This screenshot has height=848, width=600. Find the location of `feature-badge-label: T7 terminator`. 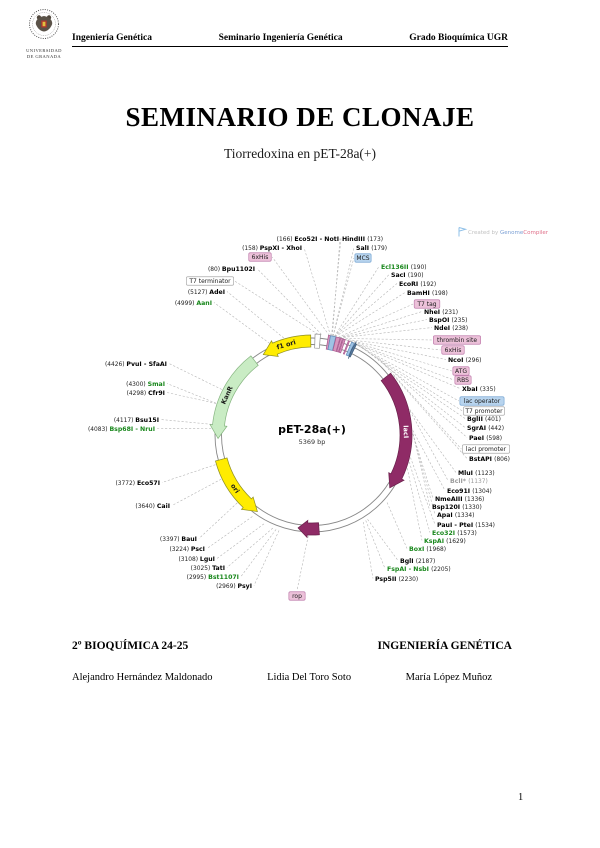

feature-badge-label: T7 terminator is located at coordinates (209, 281).